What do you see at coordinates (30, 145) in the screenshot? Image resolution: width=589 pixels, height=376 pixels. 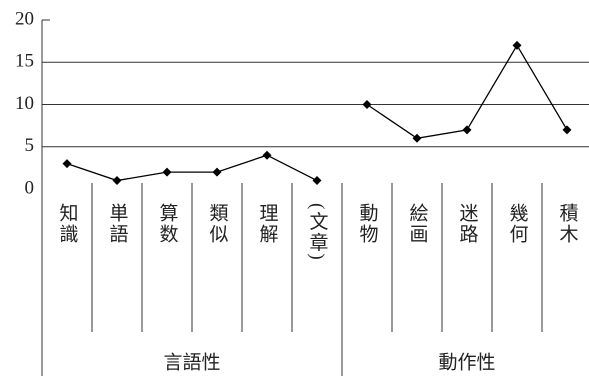 I see `y-tick-label: 5` at bounding box center [30, 145].